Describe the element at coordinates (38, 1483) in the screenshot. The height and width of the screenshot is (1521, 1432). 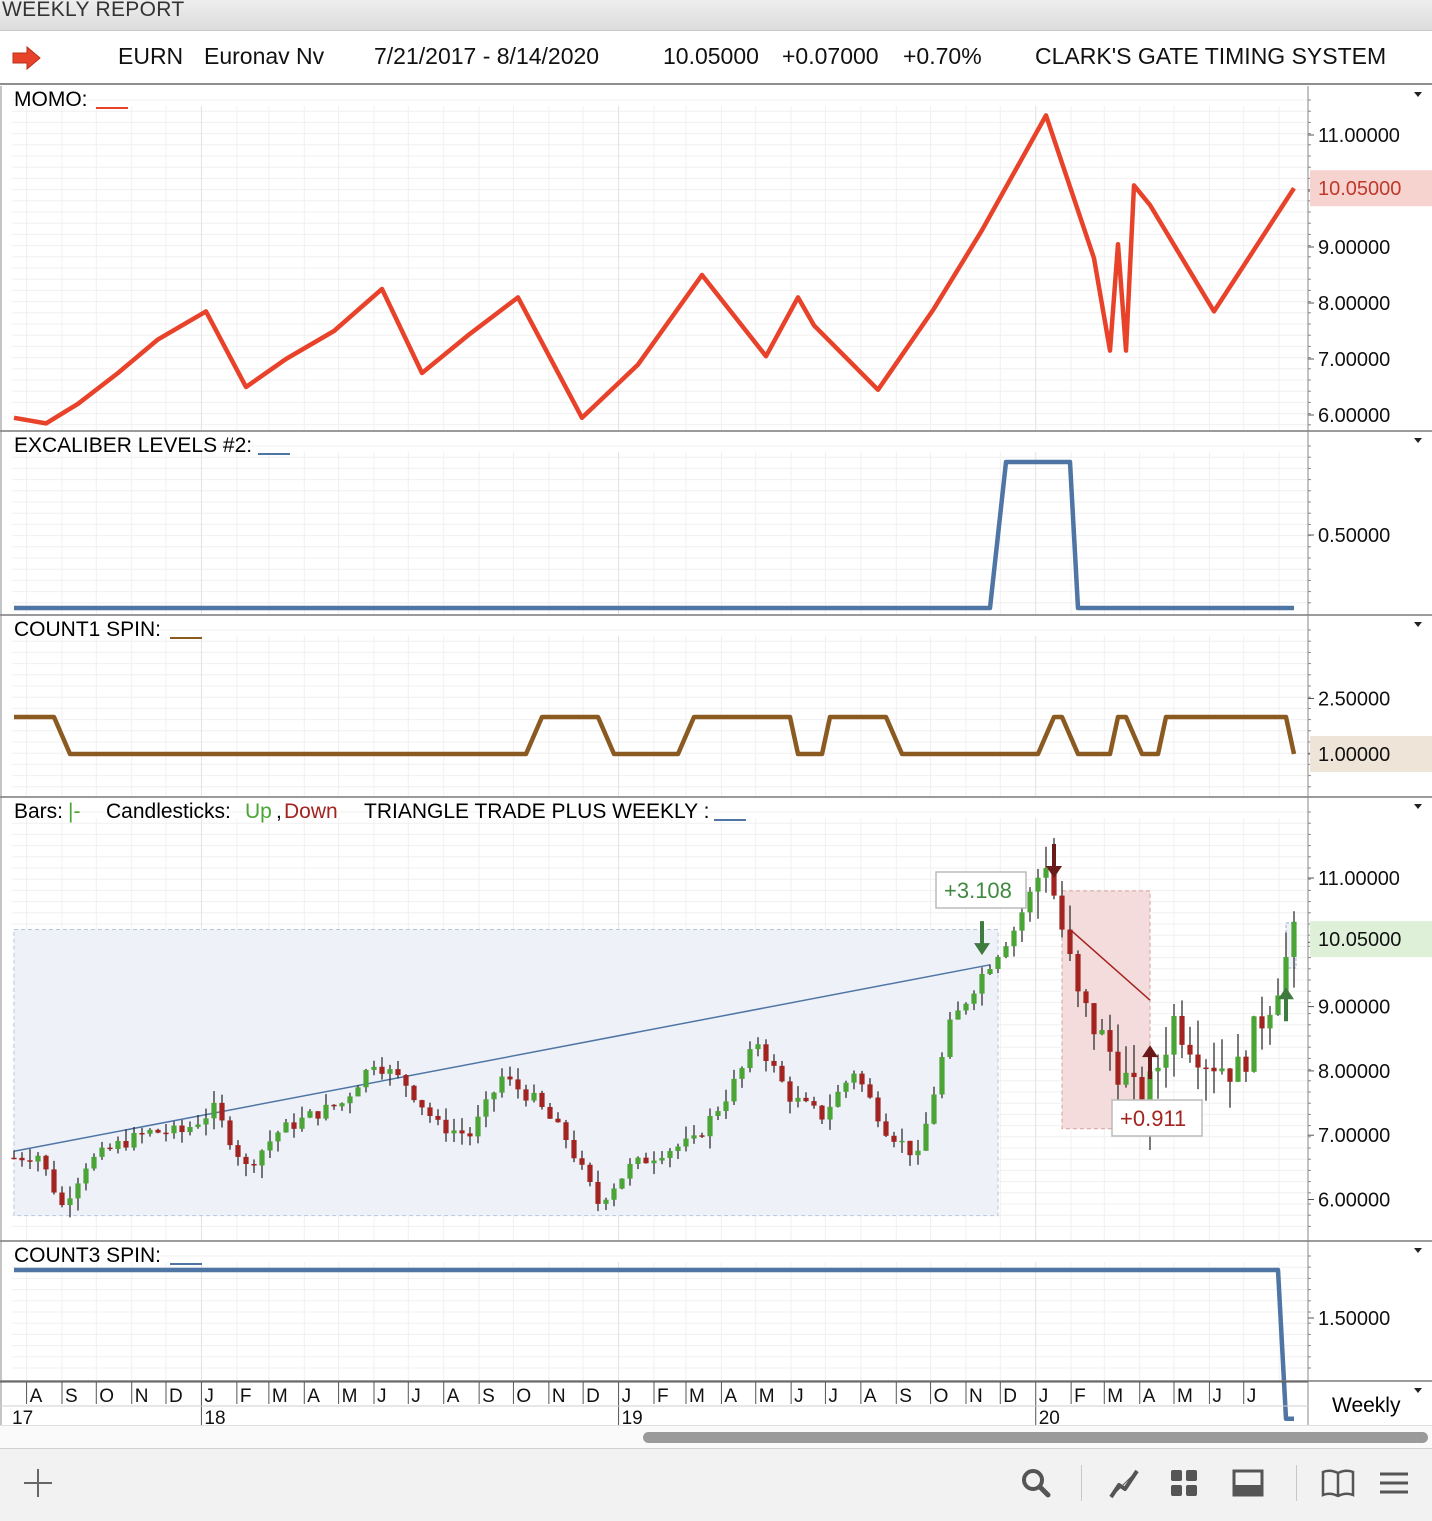
I see `plus-icon` at that location.